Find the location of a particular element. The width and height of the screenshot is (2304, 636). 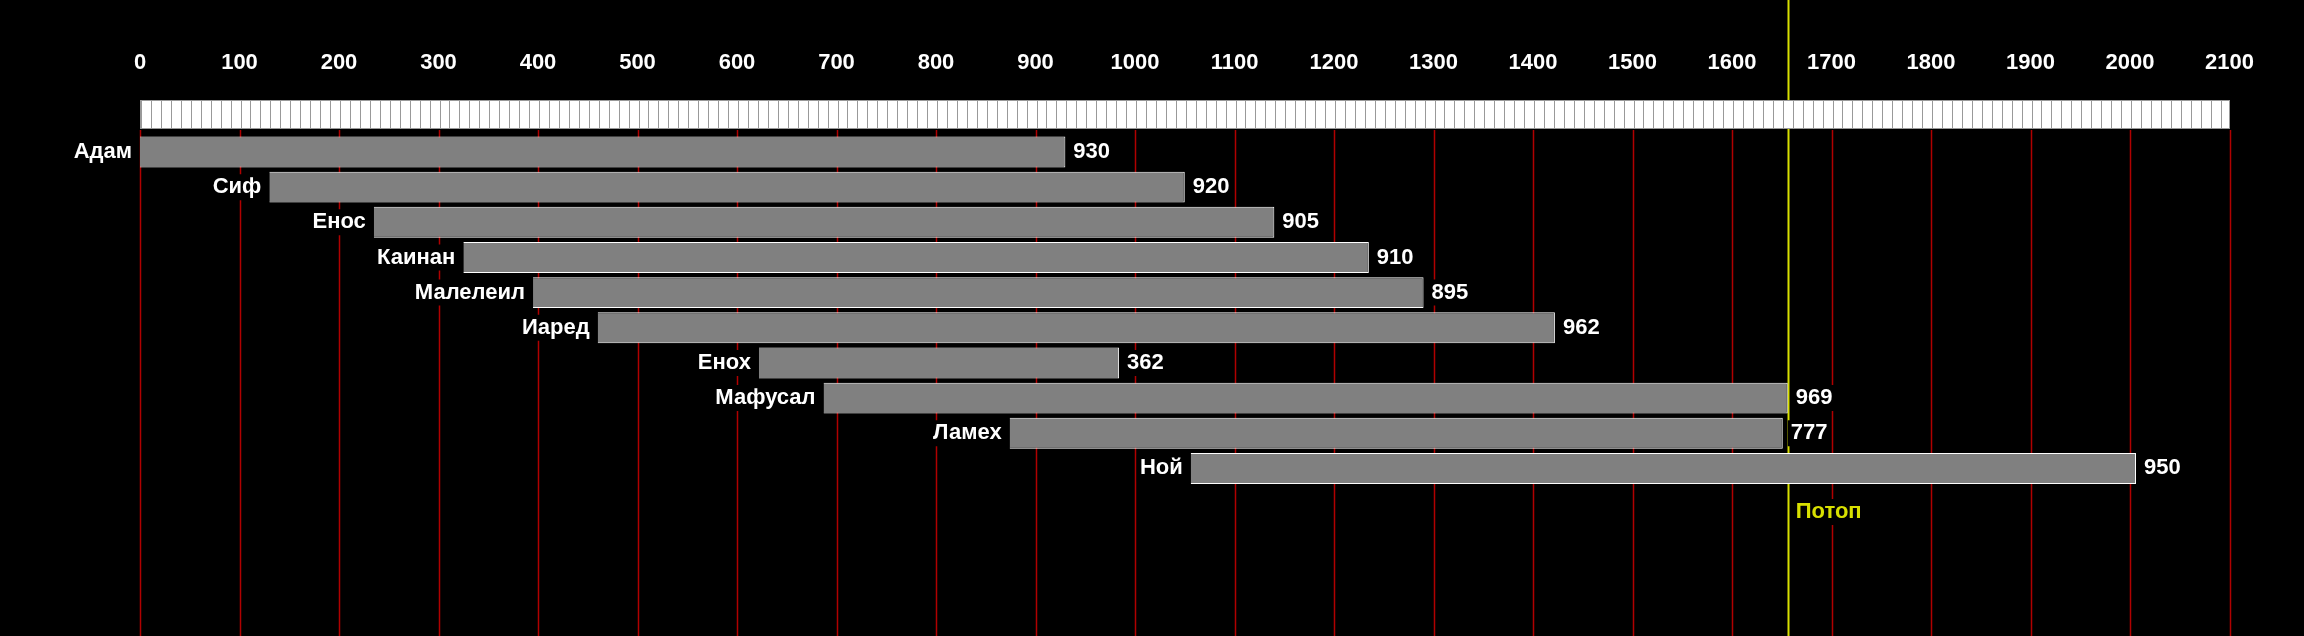

y-tick-label: Малелеил is located at coordinates (470, 291).